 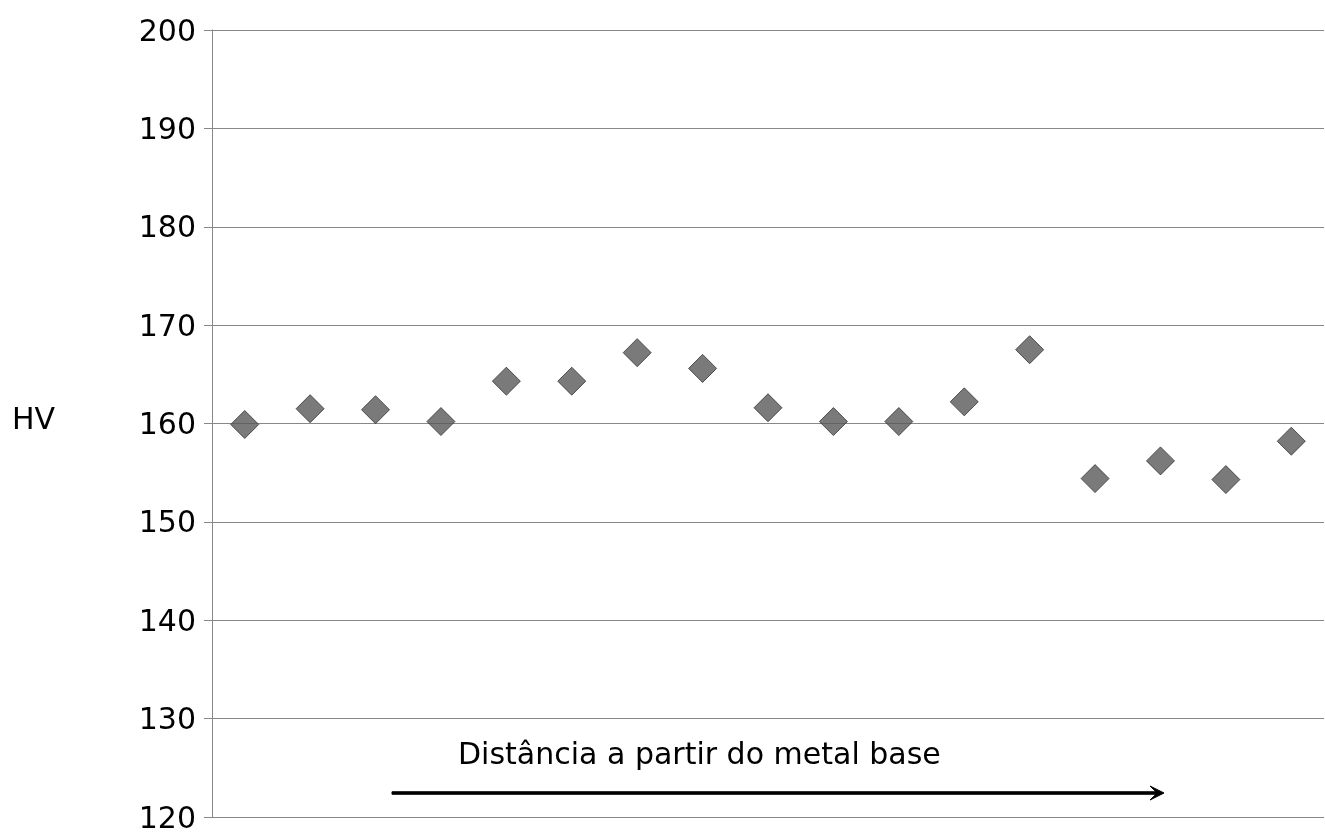 I want to click on y-tick-label: 190, so click(x=167, y=128).